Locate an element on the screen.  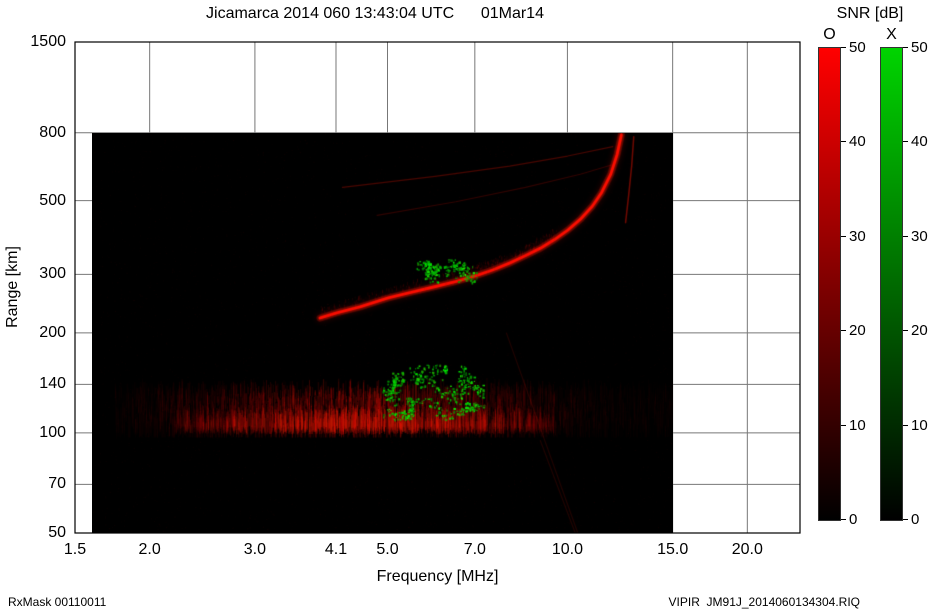
y-tick-label: 100 is located at coordinates (52, 432).